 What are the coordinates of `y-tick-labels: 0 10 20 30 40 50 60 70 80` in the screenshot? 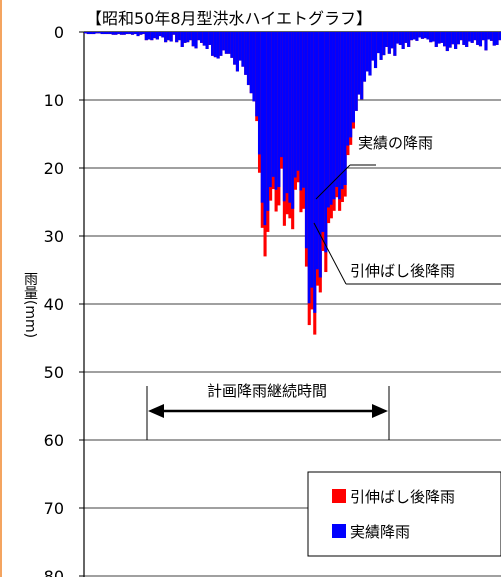 It's located at (64, 302).